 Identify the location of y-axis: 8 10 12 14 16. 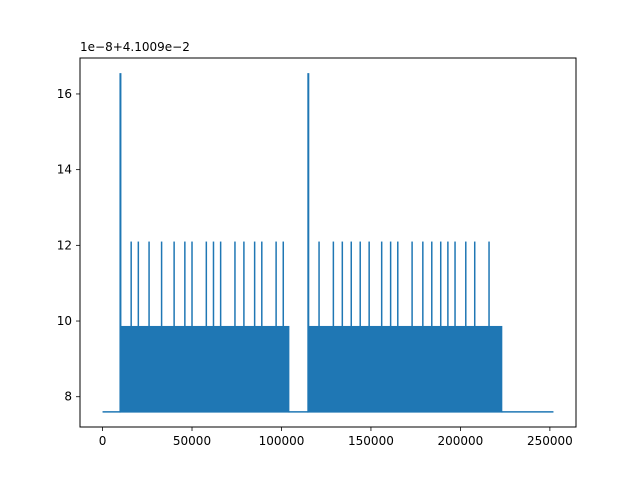
(68, 245).